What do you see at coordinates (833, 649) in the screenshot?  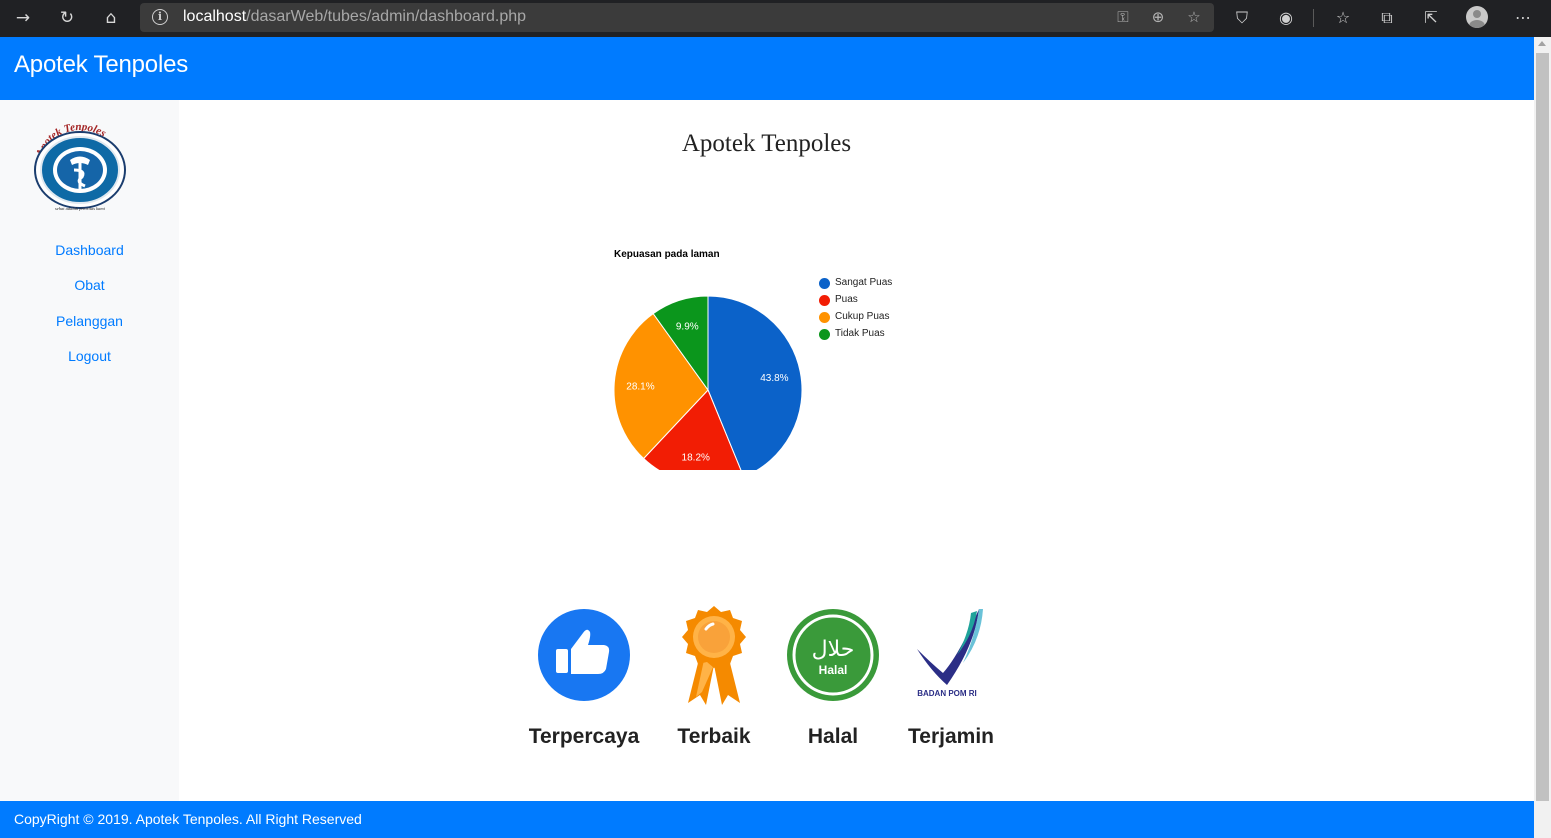 I see `halal-arabic-text: حلال` at bounding box center [833, 649].